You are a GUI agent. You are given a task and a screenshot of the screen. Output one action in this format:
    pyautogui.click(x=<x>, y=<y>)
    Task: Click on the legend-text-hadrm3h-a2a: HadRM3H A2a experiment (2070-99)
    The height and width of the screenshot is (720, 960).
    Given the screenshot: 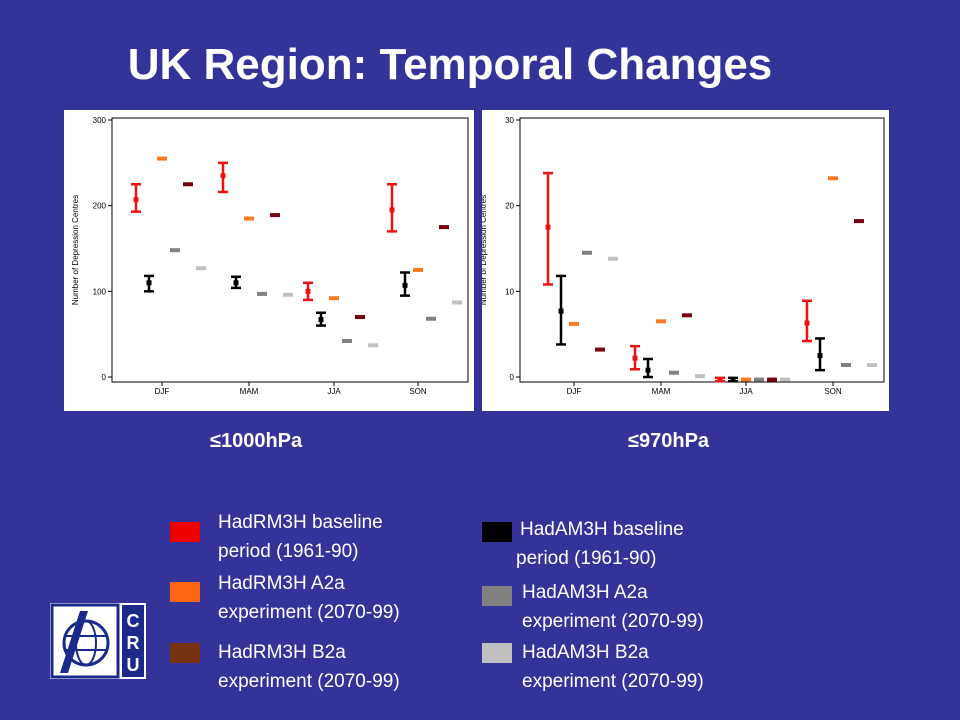 What is the action you would take?
    pyautogui.click(x=348, y=598)
    